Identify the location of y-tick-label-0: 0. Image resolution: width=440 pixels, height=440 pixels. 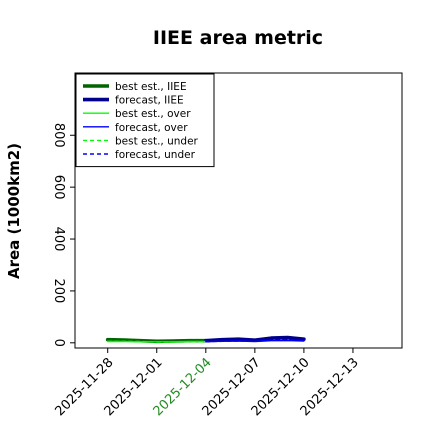
(58, 343).